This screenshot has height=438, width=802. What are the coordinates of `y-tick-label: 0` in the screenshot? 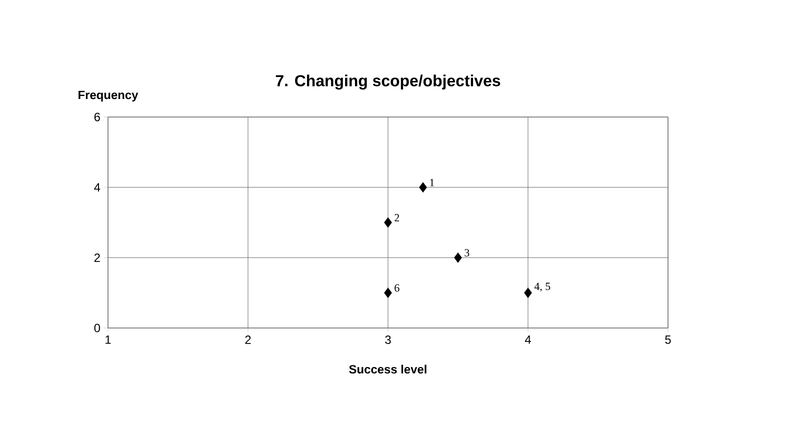 It's located at (97, 328).